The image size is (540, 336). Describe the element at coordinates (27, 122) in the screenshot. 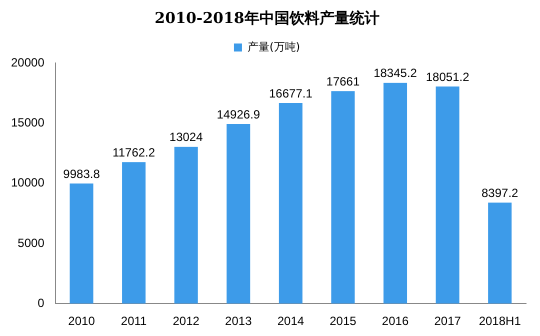

I see `y-tick-label: 15000` at that location.